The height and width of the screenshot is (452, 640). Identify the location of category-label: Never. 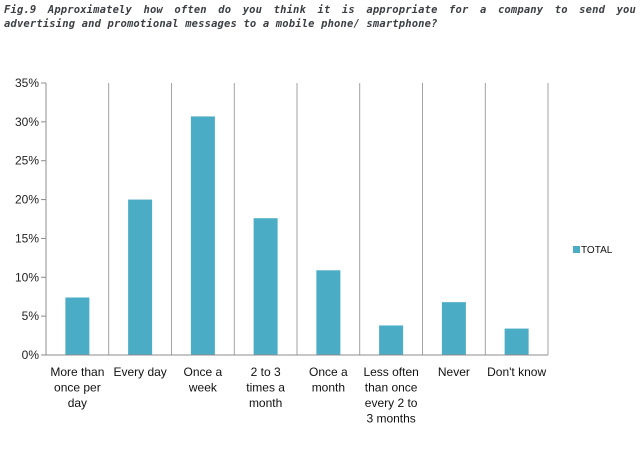
(454, 372).